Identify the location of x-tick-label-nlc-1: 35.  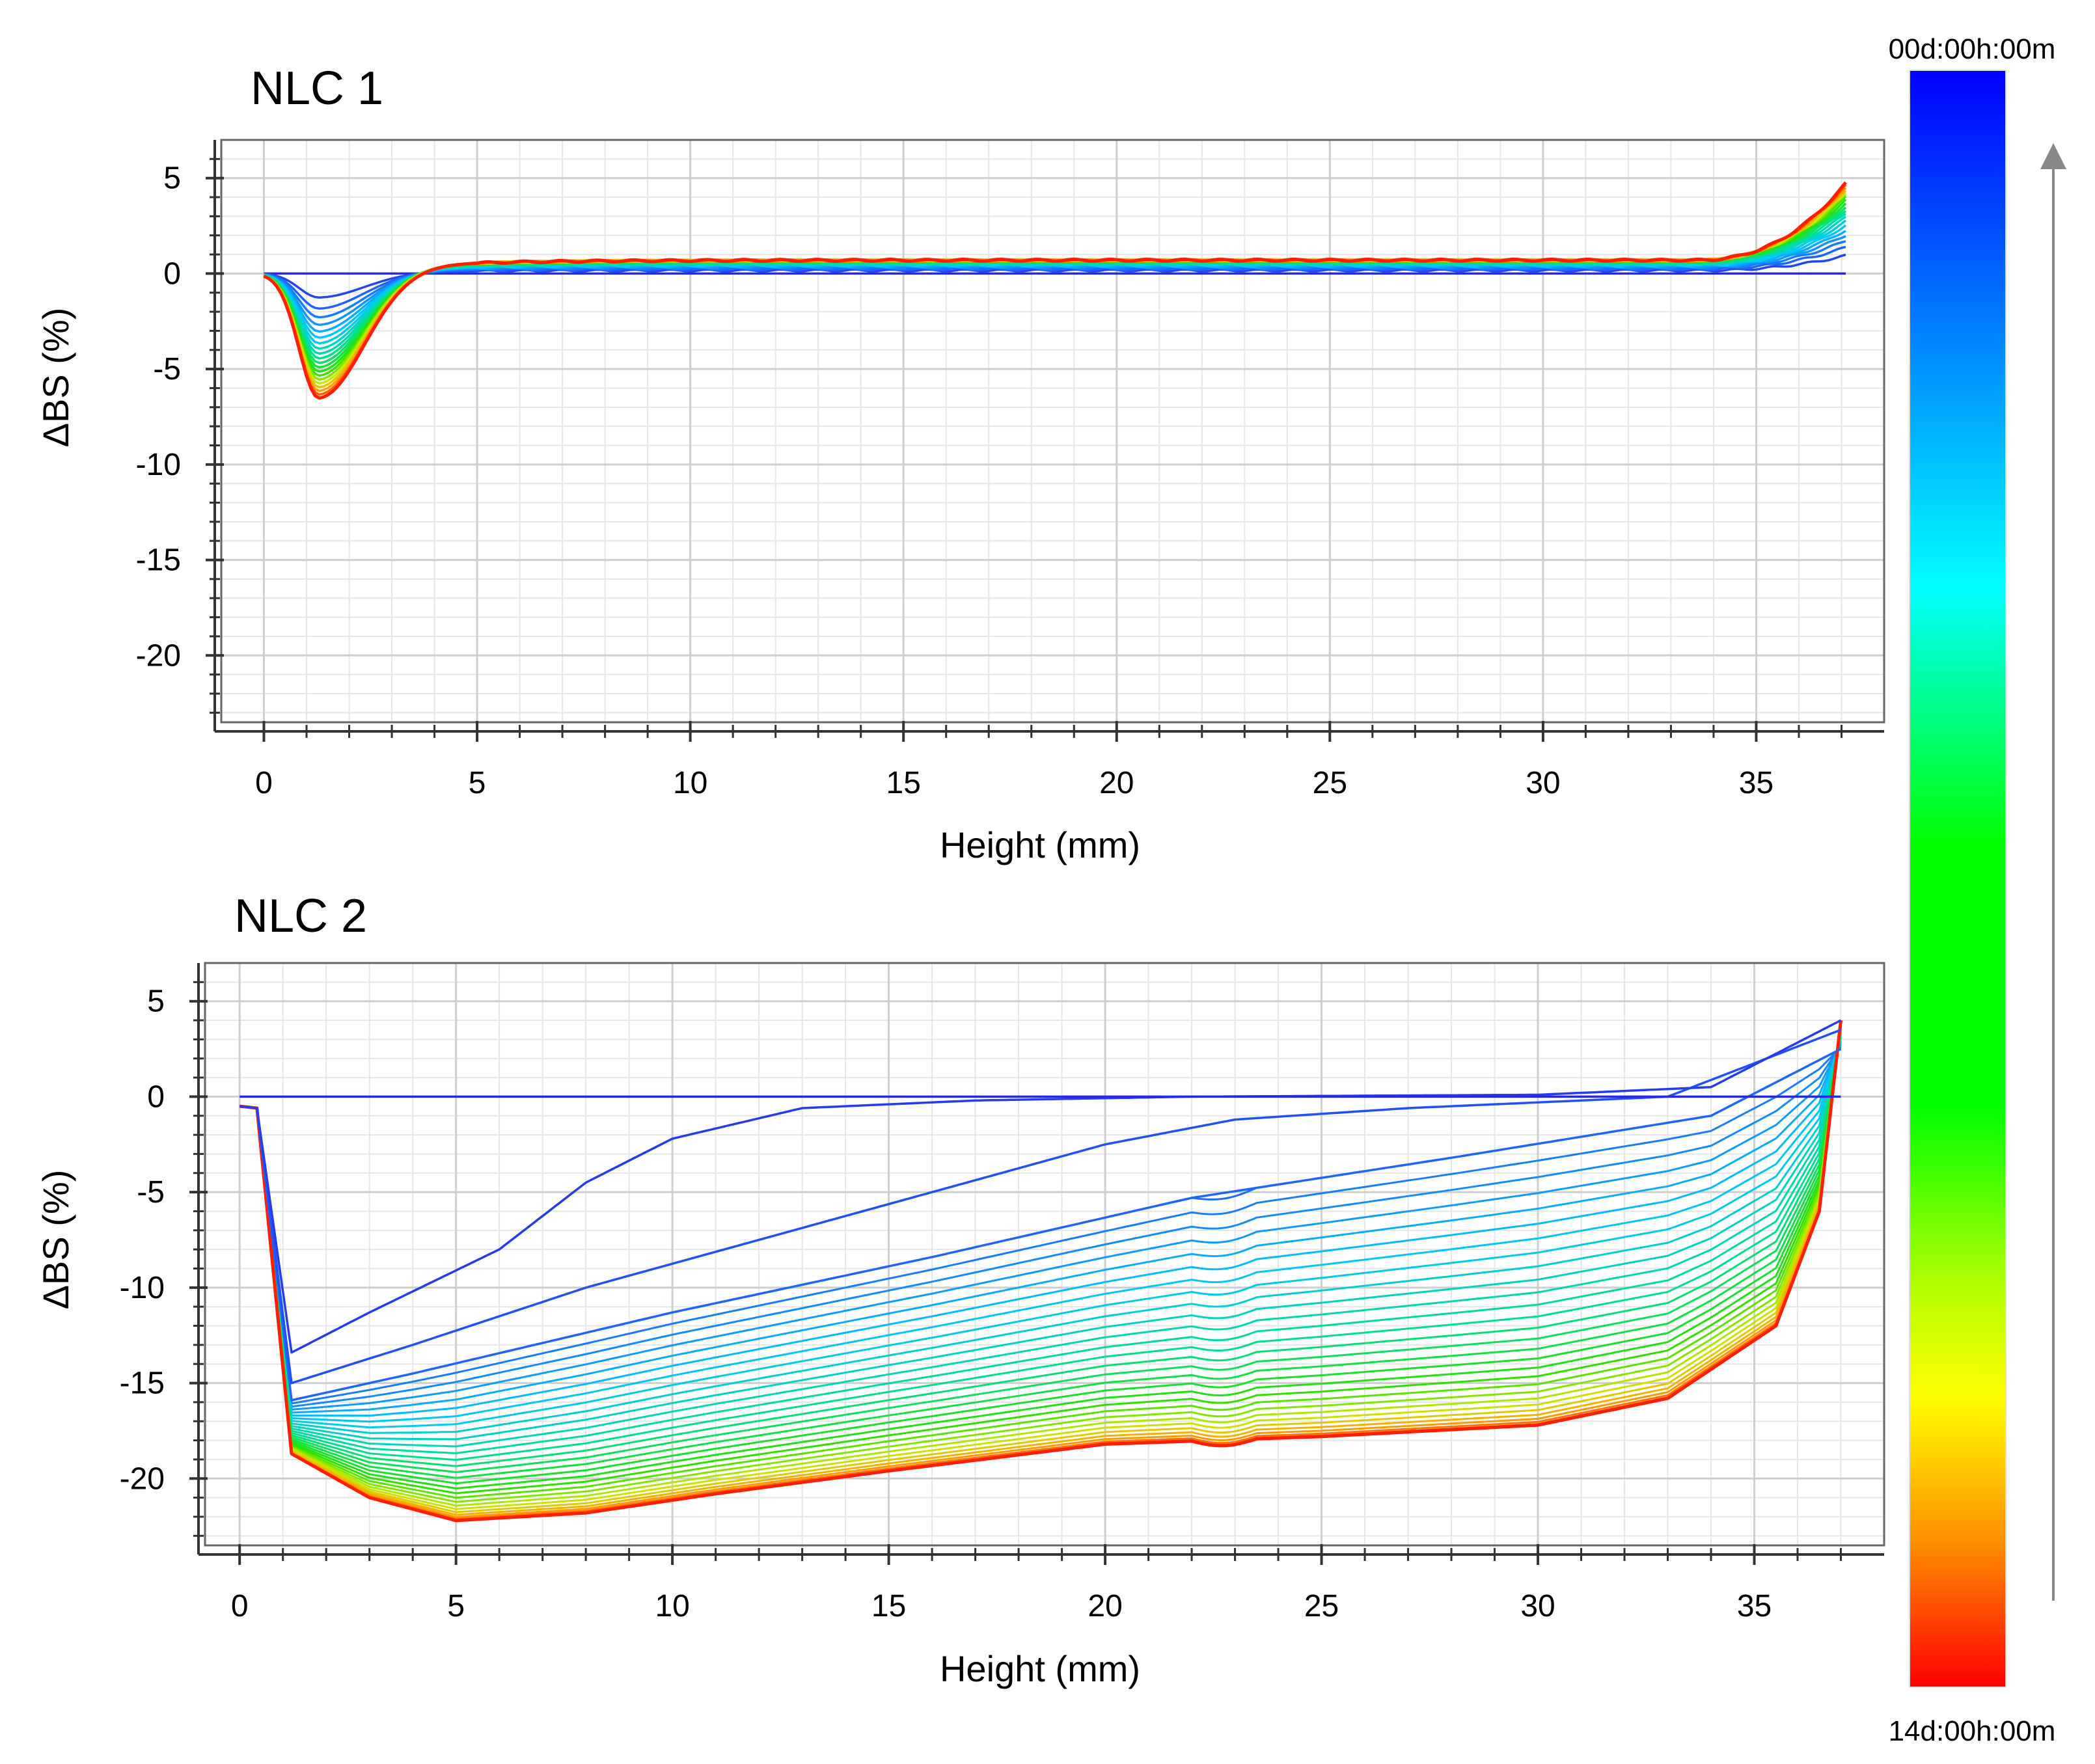
(1756, 783).